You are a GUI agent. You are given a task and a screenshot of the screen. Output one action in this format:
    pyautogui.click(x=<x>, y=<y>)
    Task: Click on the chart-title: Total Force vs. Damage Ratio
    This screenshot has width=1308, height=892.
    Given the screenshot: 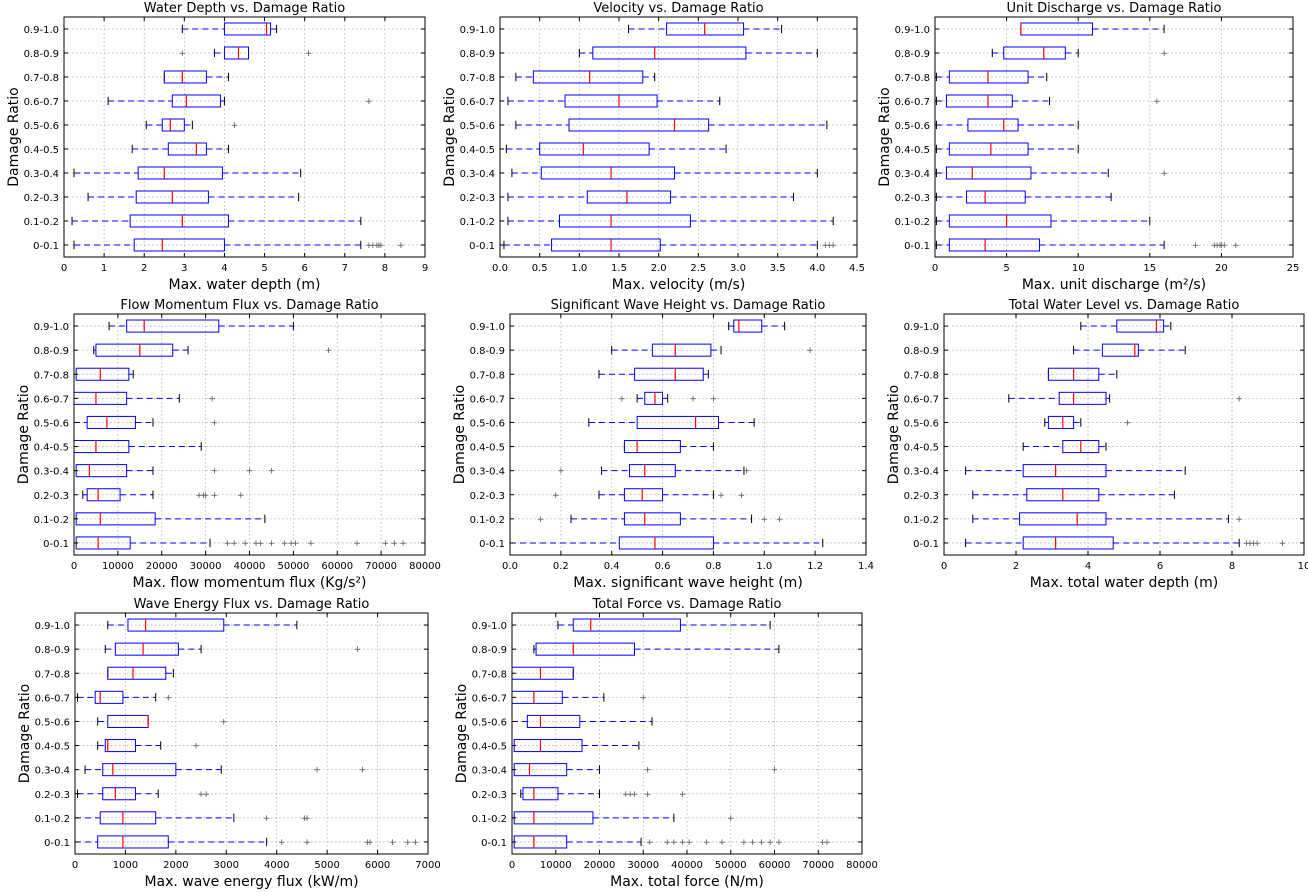 What is the action you would take?
    pyautogui.click(x=687, y=604)
    